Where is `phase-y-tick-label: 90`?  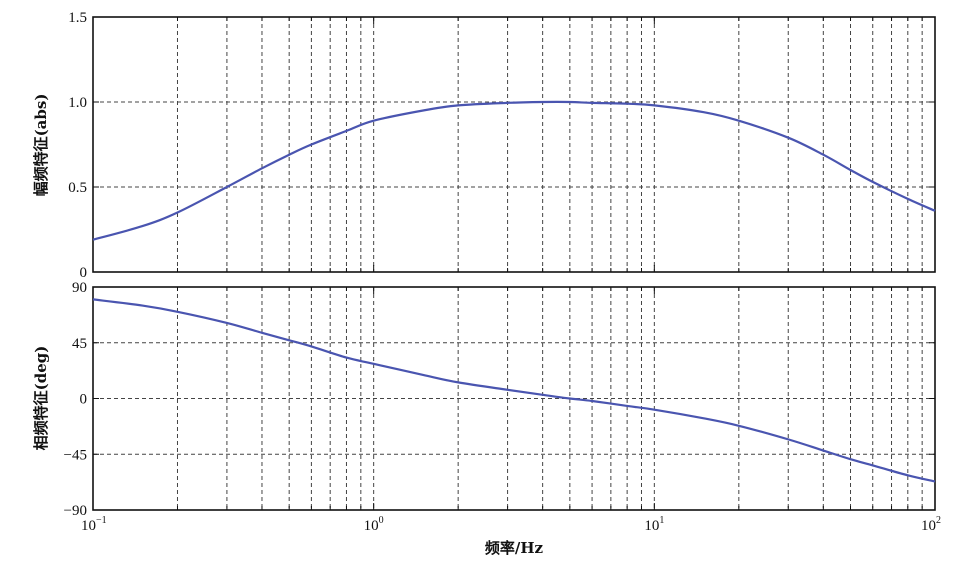
phase-y-tick-label: 90 is located at coordinates (79, 288).